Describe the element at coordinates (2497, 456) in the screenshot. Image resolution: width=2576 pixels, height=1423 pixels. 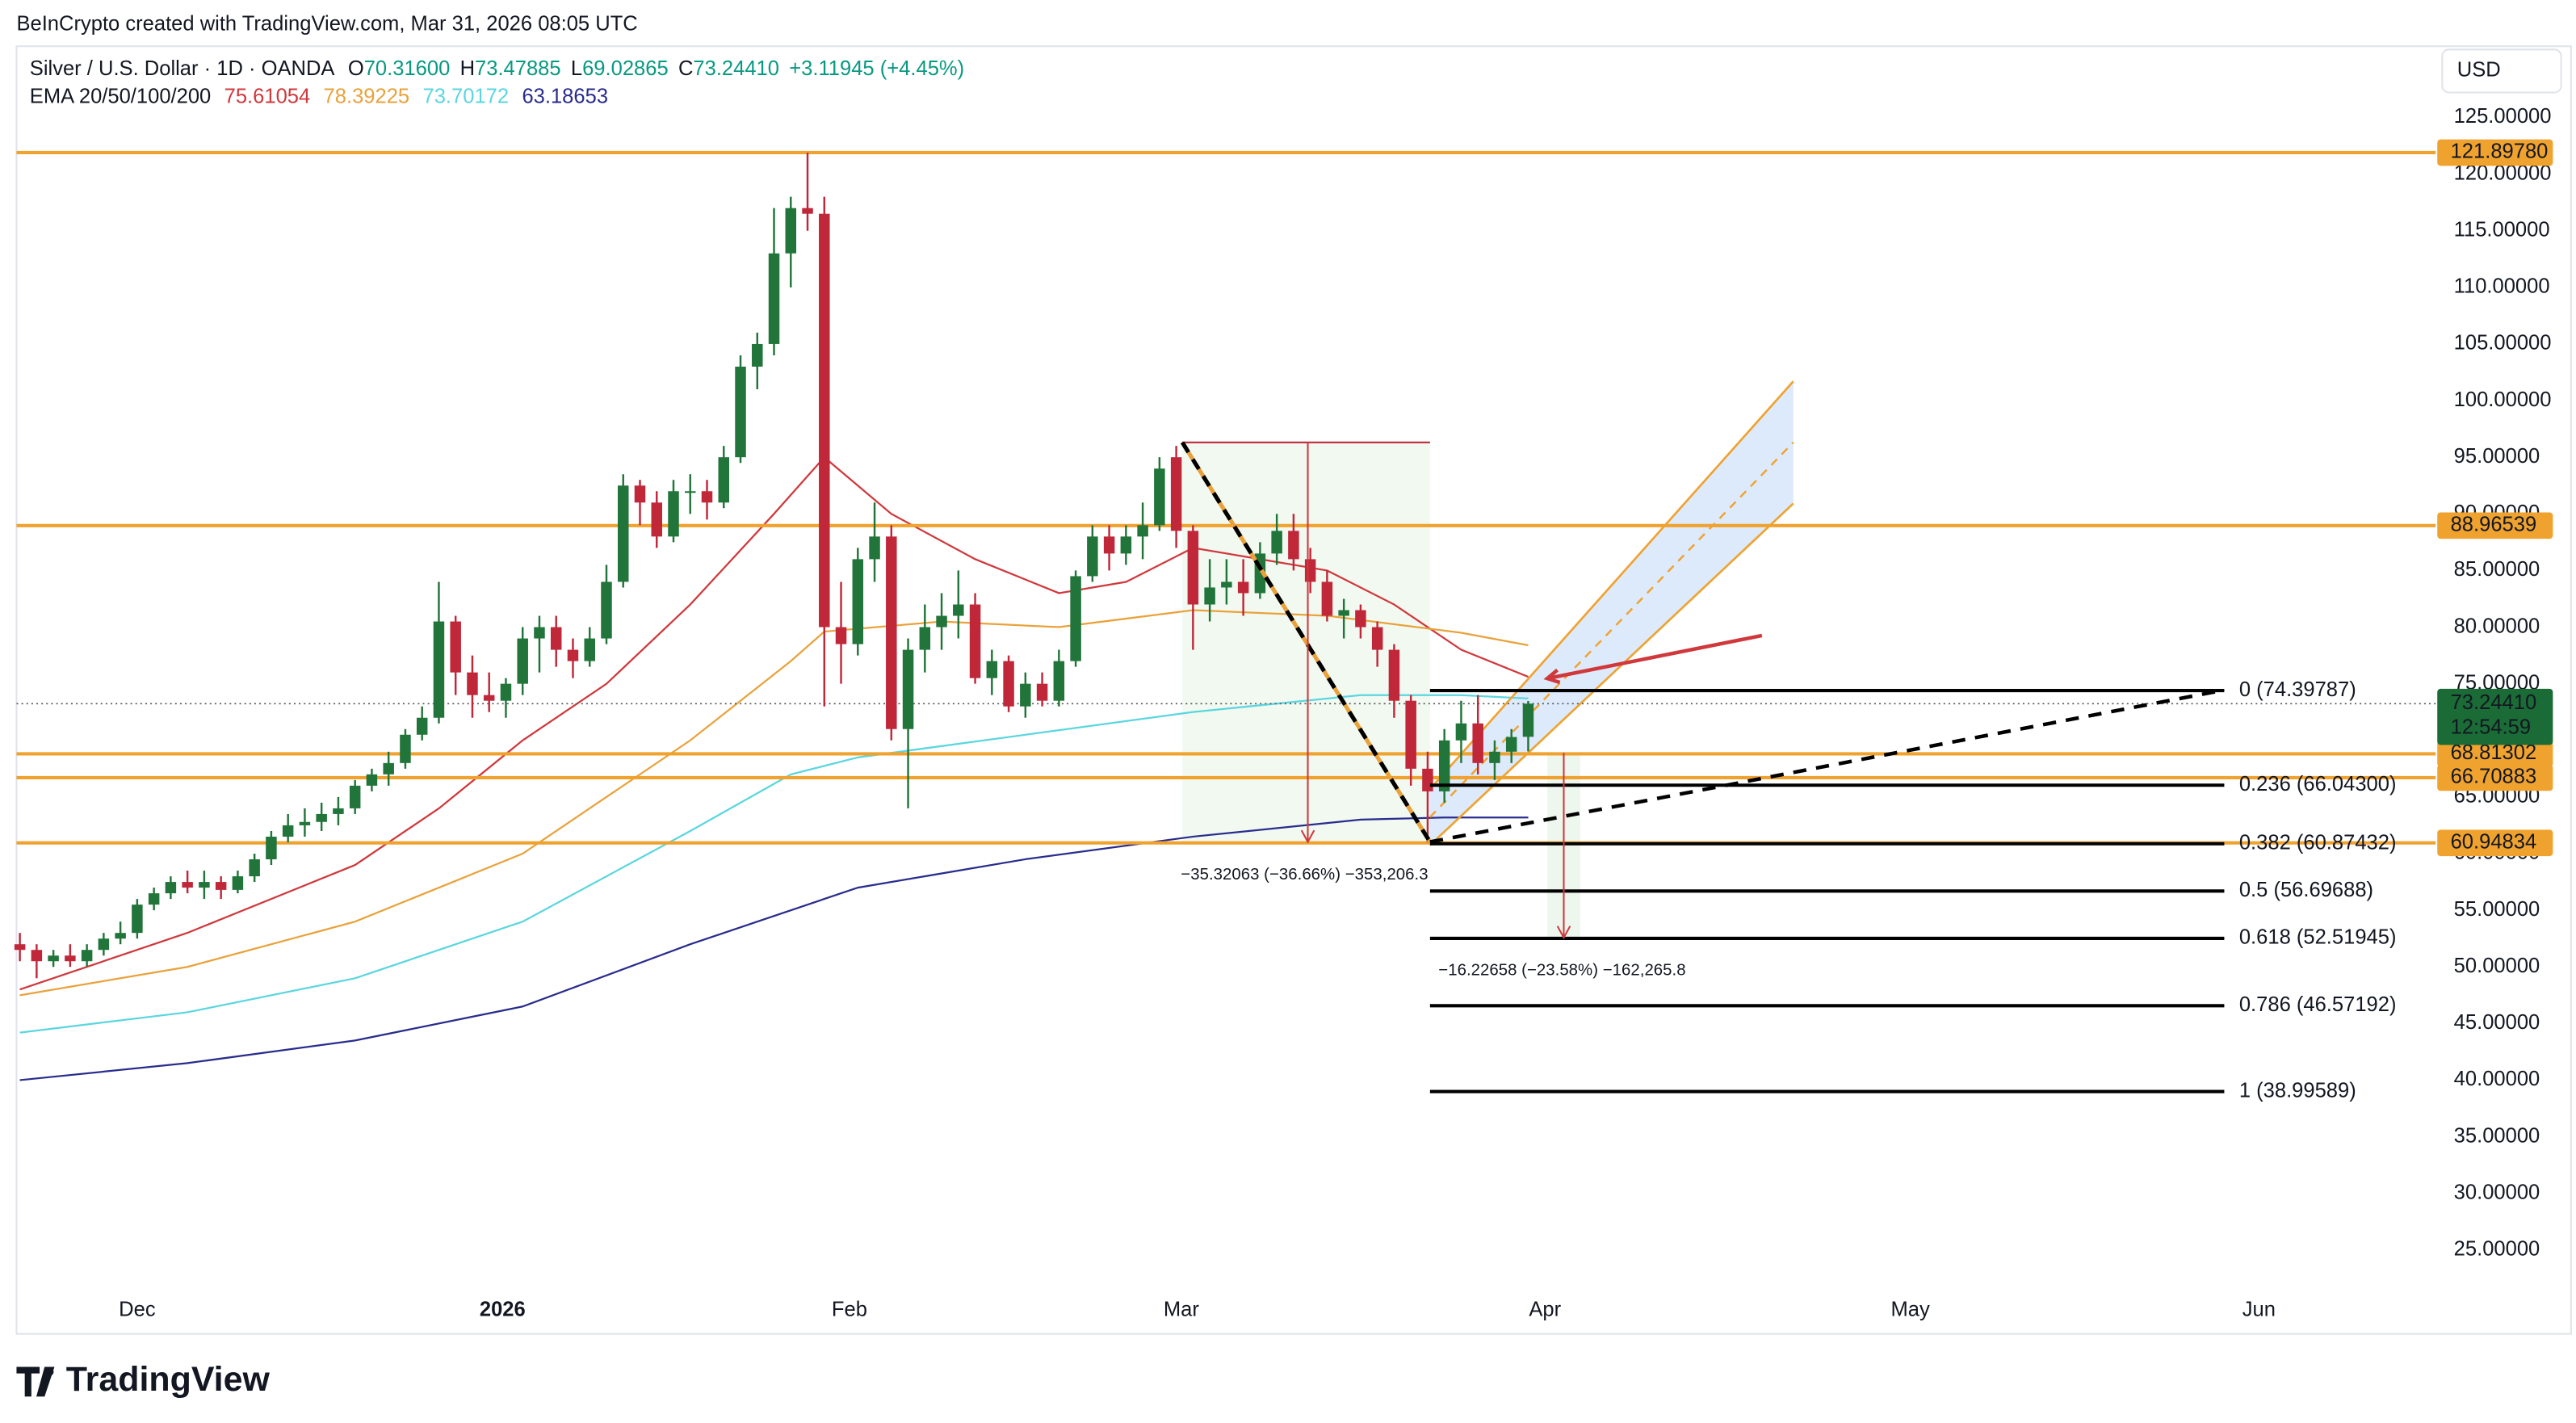
I see `y-tick-label: 95.00000` at that location.